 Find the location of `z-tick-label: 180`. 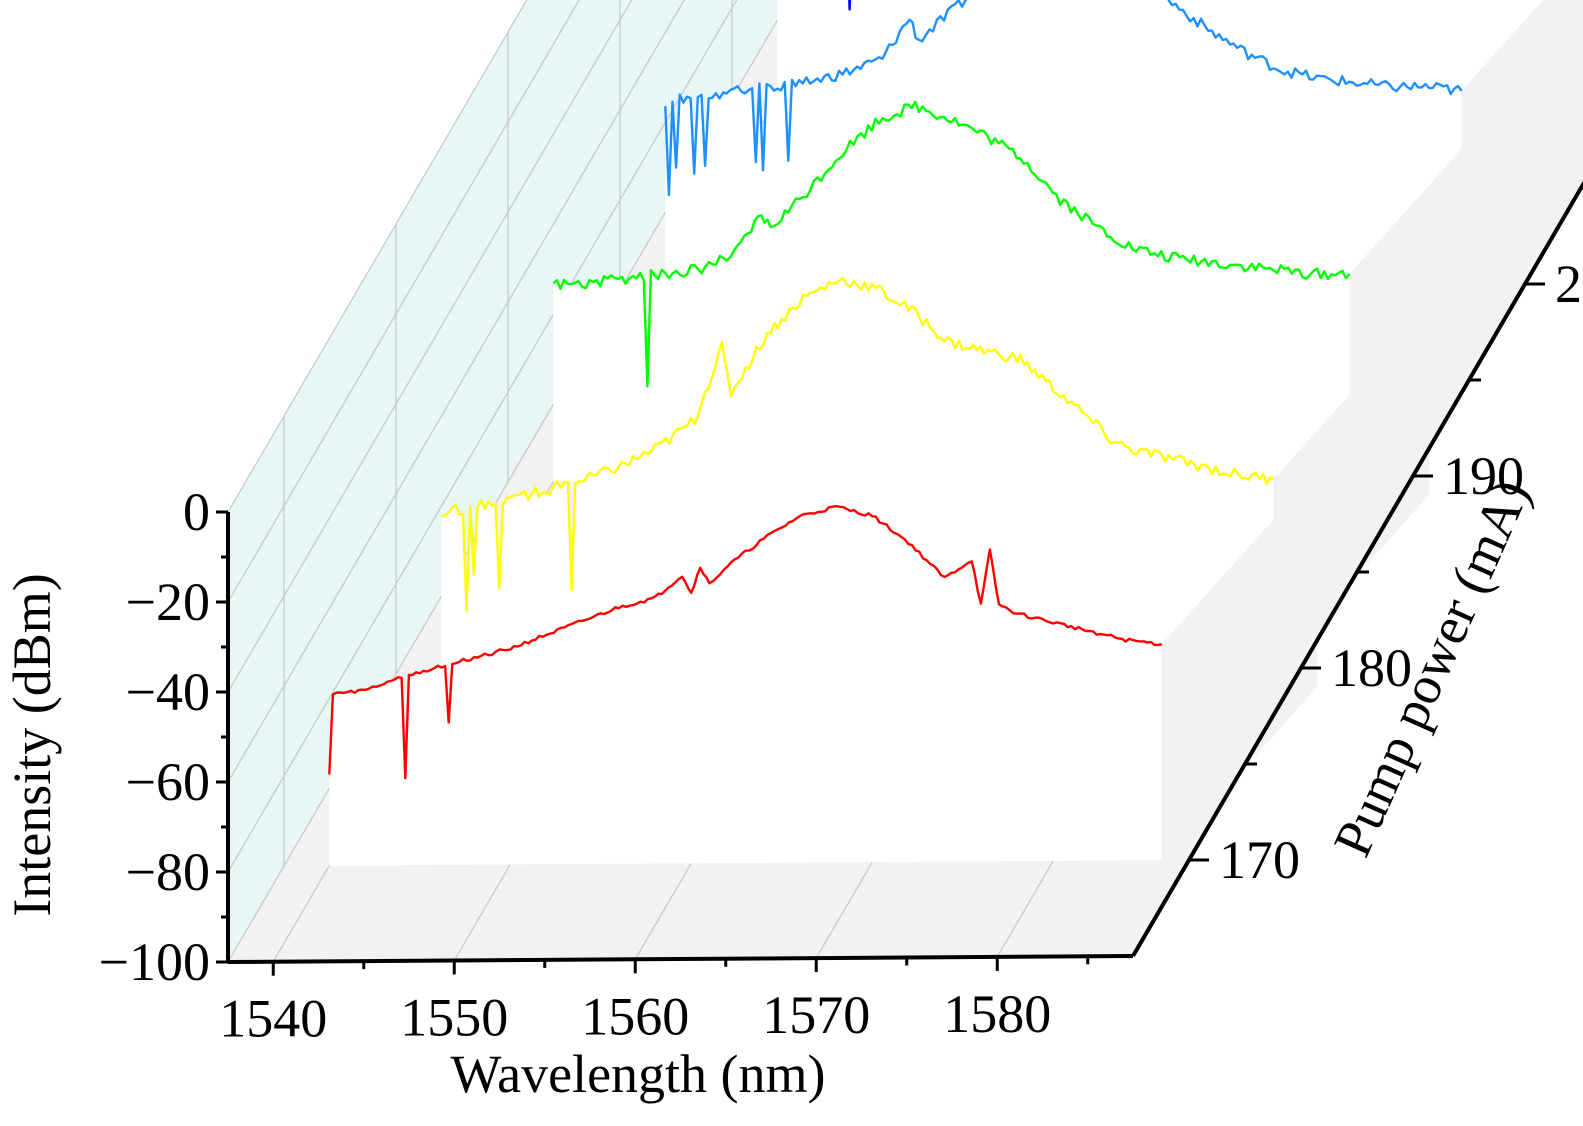

z-tick-label: 180 is located at coordinates (1371, 668).